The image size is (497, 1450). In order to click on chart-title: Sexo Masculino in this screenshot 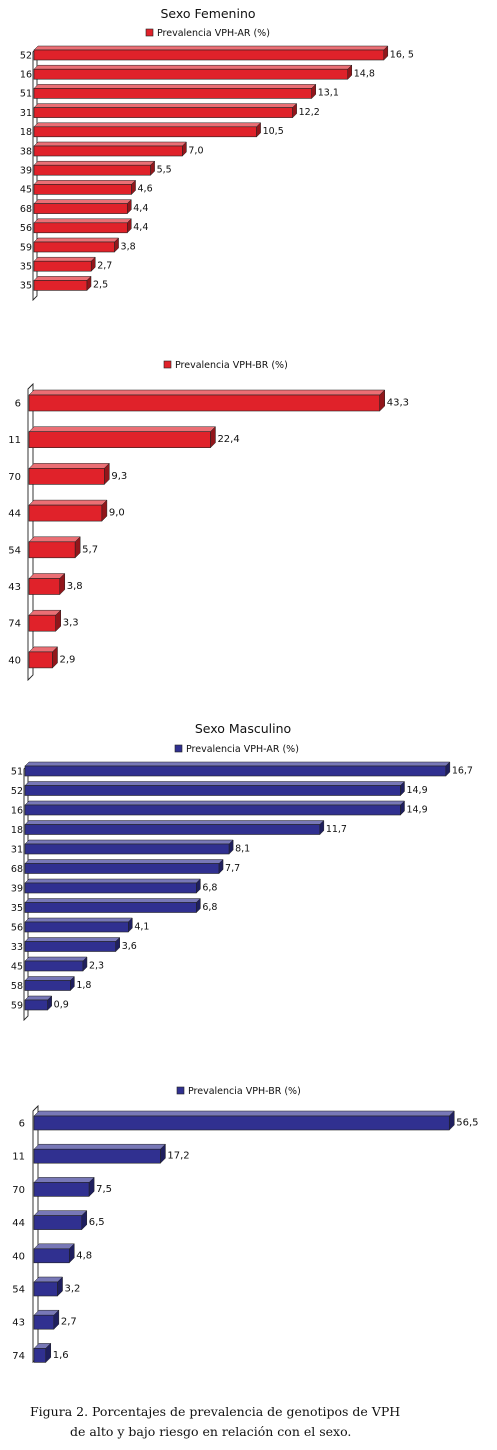, I will do `click(243, 728)`.